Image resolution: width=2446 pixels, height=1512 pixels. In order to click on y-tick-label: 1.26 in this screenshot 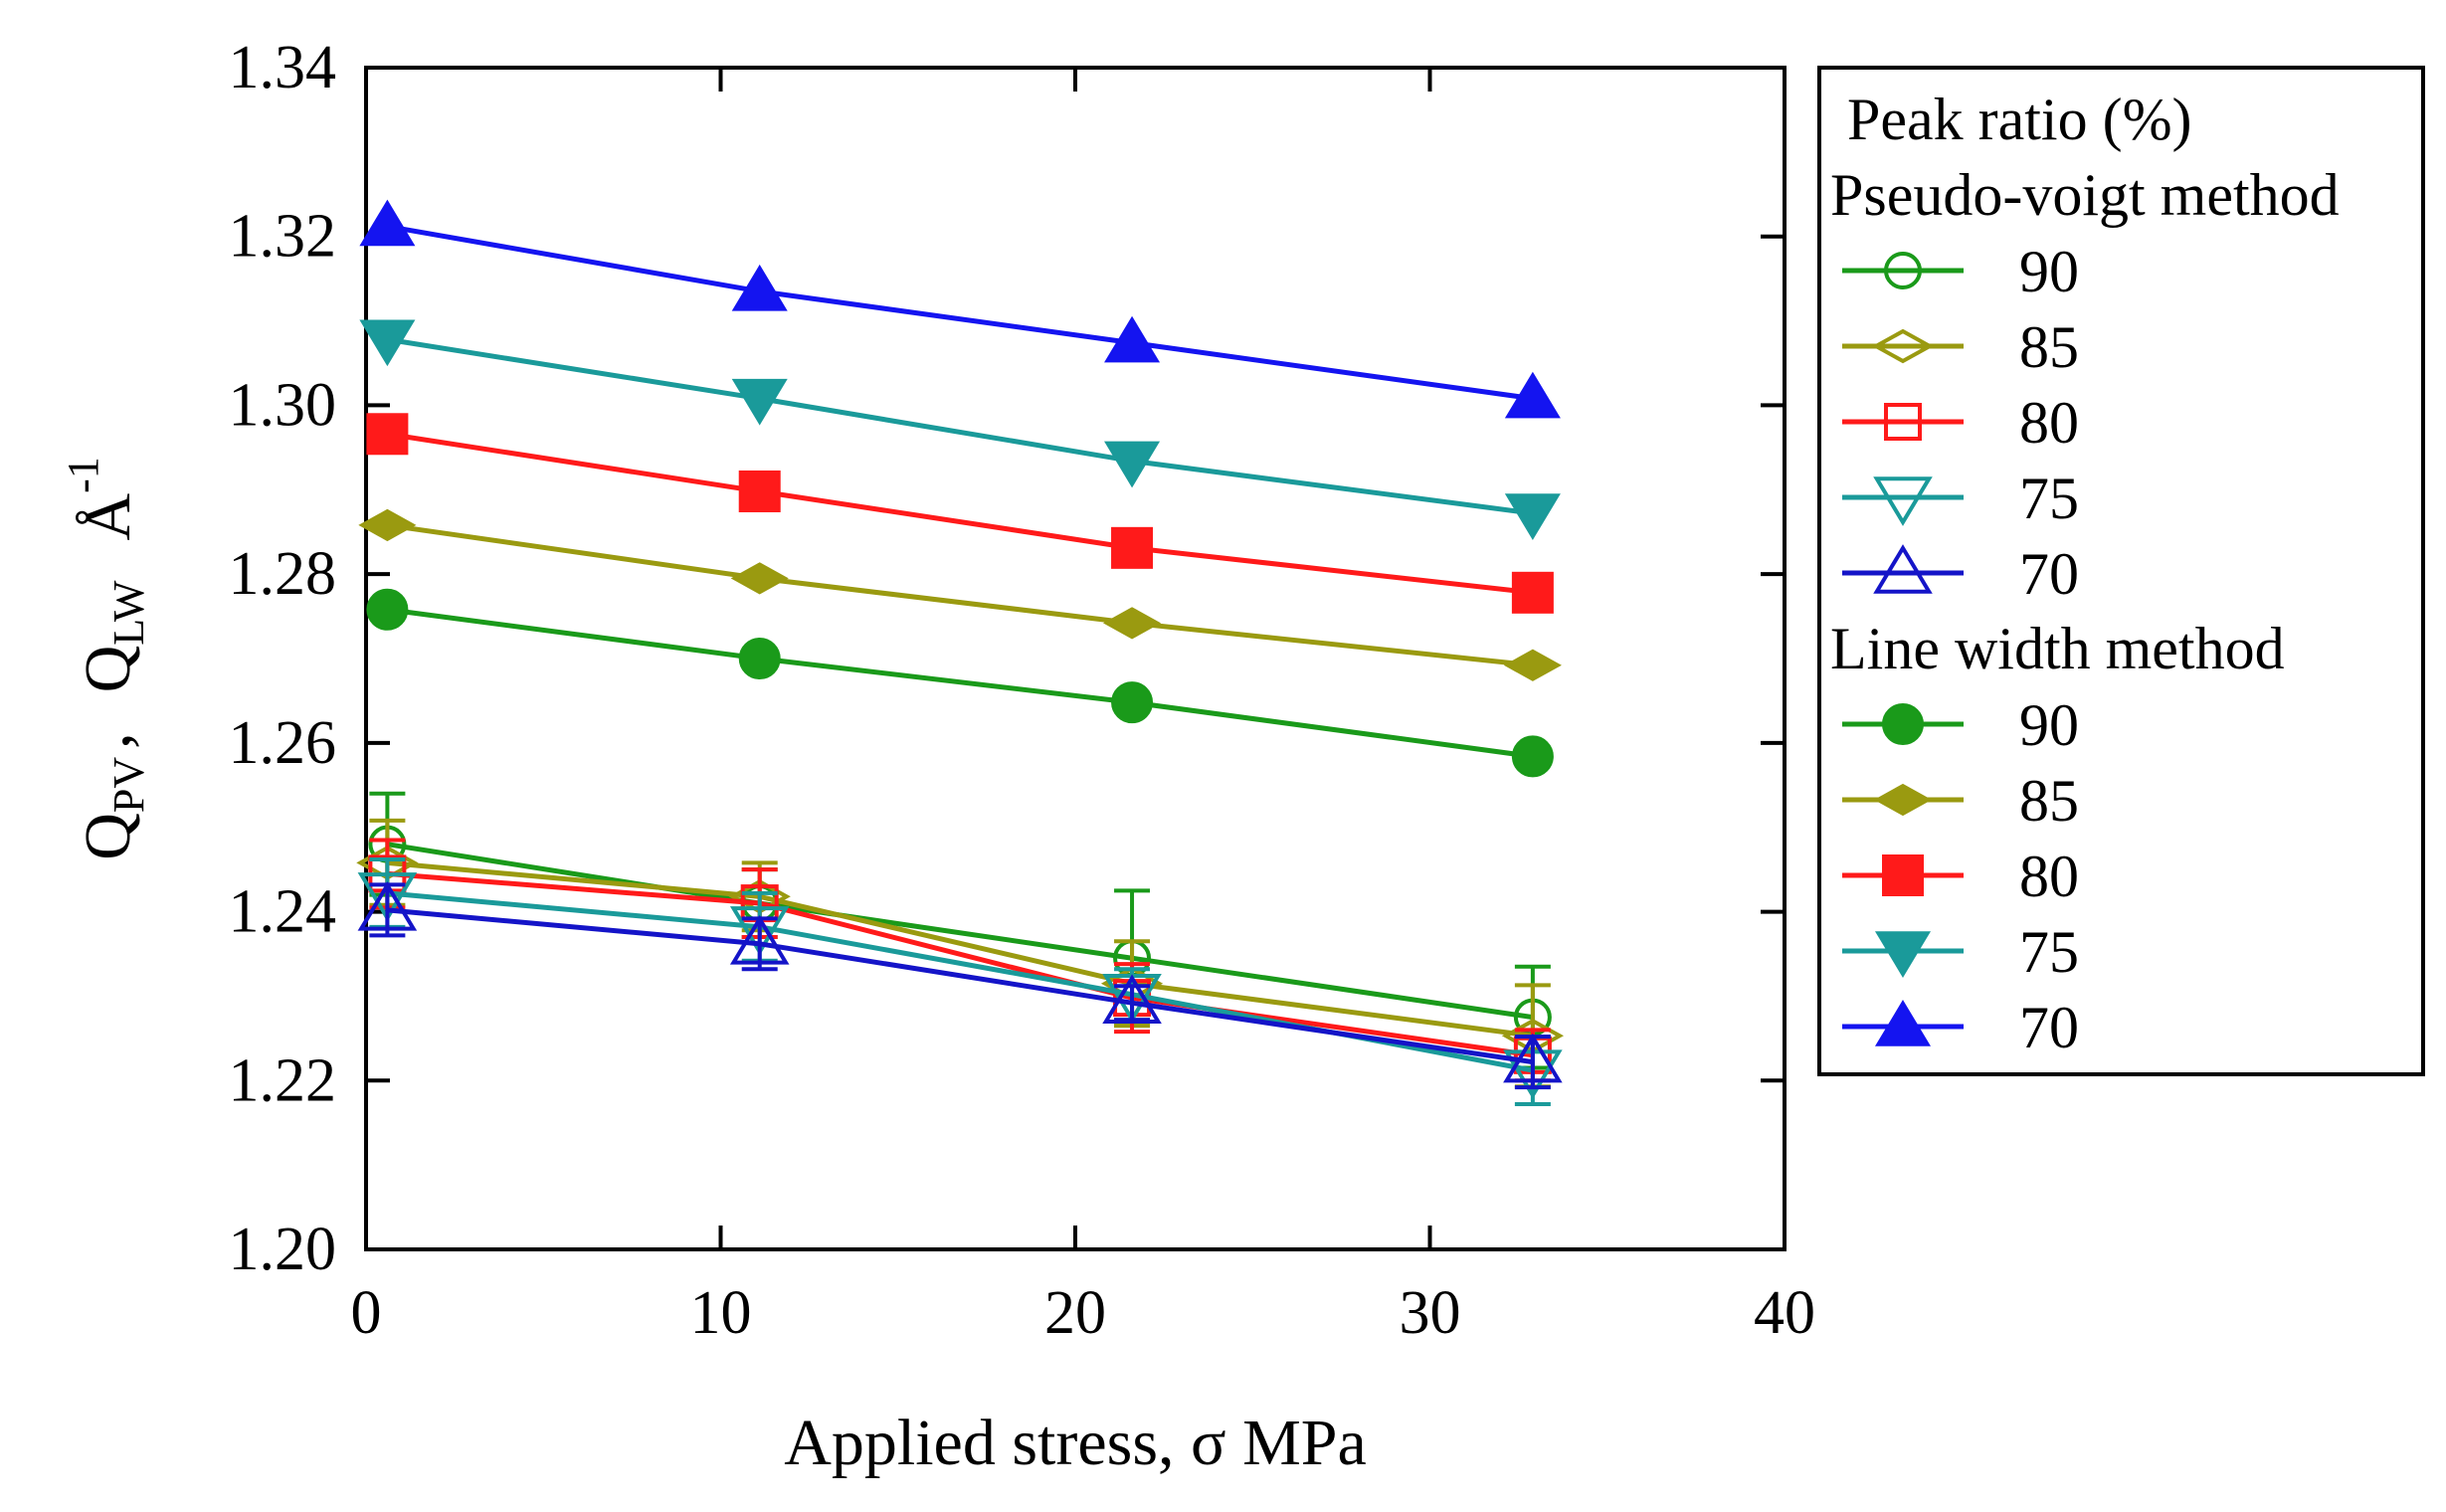, I will do `click(283, 743)`.